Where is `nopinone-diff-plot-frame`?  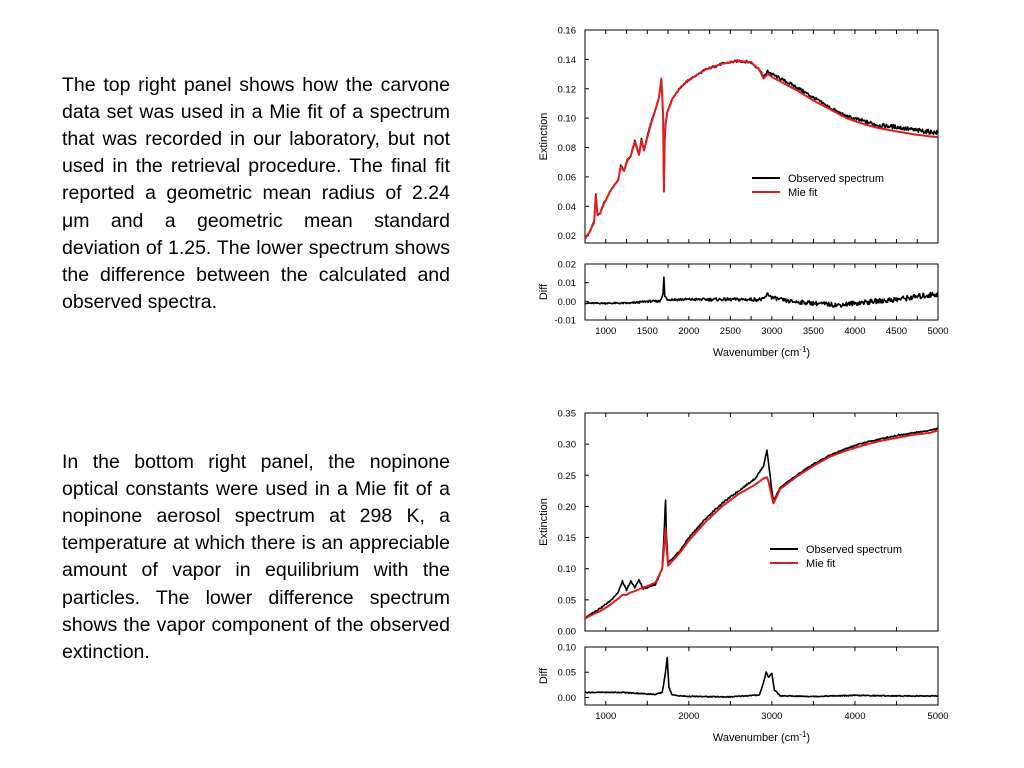
nopinone-diff-plot-frame is located at coordinates (761, 676).